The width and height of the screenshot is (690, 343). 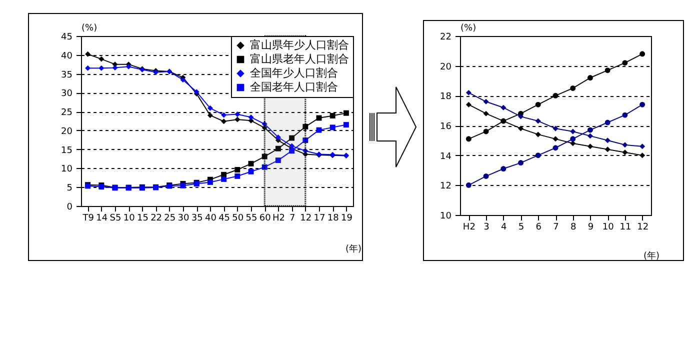 What do you see at coordinates (265, 219) in the screenshot?
I see `x-tick-label: 60` at bounding box center [265, 219].